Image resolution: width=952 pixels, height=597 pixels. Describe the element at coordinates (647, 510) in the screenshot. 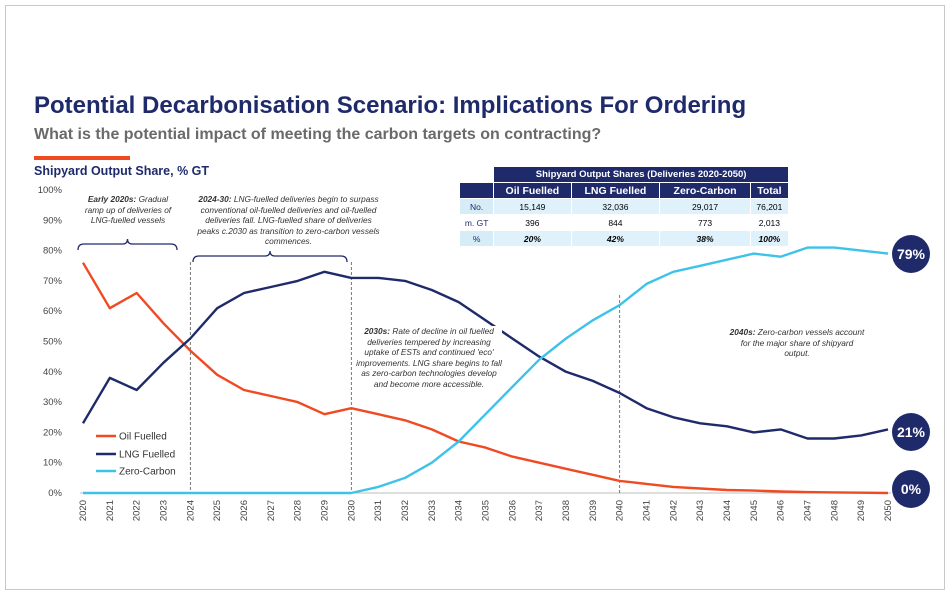

I see `x-tick-label: 2041` at that location.